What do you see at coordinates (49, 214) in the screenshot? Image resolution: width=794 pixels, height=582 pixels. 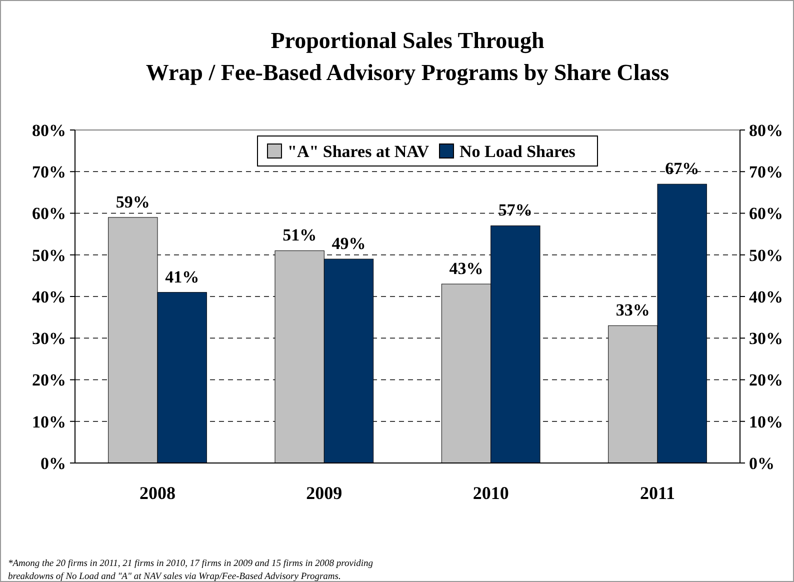 I see `y-tick-label: 60%` at bounding box center [49, 214].